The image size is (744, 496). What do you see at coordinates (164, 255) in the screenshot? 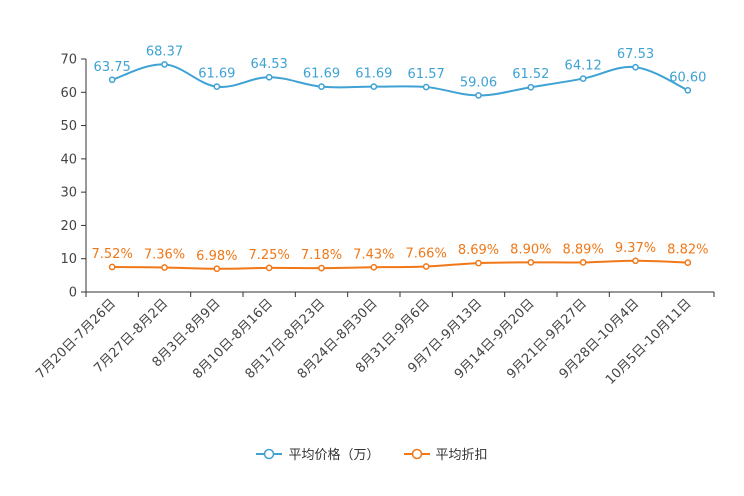
I see `data-label: 7.36%` at bounding box center [164, 255].